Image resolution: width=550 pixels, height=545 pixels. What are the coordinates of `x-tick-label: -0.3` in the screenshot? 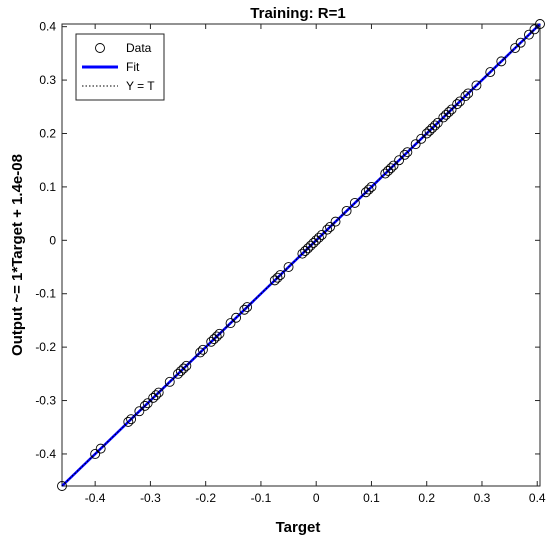 It's located at (150, 498).